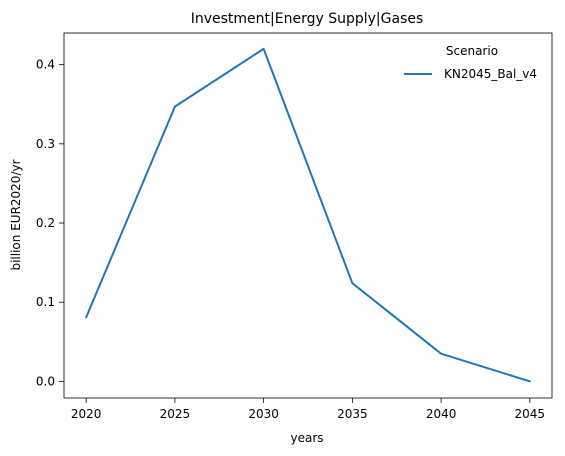  What do you see at coordinates (45, 144) in the screenshot?
I see `y-tick-label: 0.3` at bounding box center [45, 144].